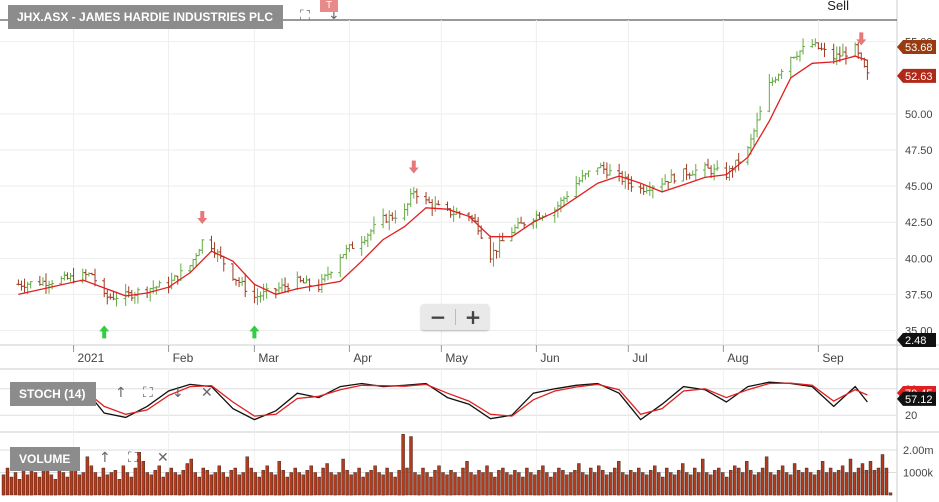 Image resolution: width=939 pixels, height=502 pixels. What do you see at coordinates (838, 6) in the screenshot?
I see `sell-label: Sell` at bounding box center [838, 6].